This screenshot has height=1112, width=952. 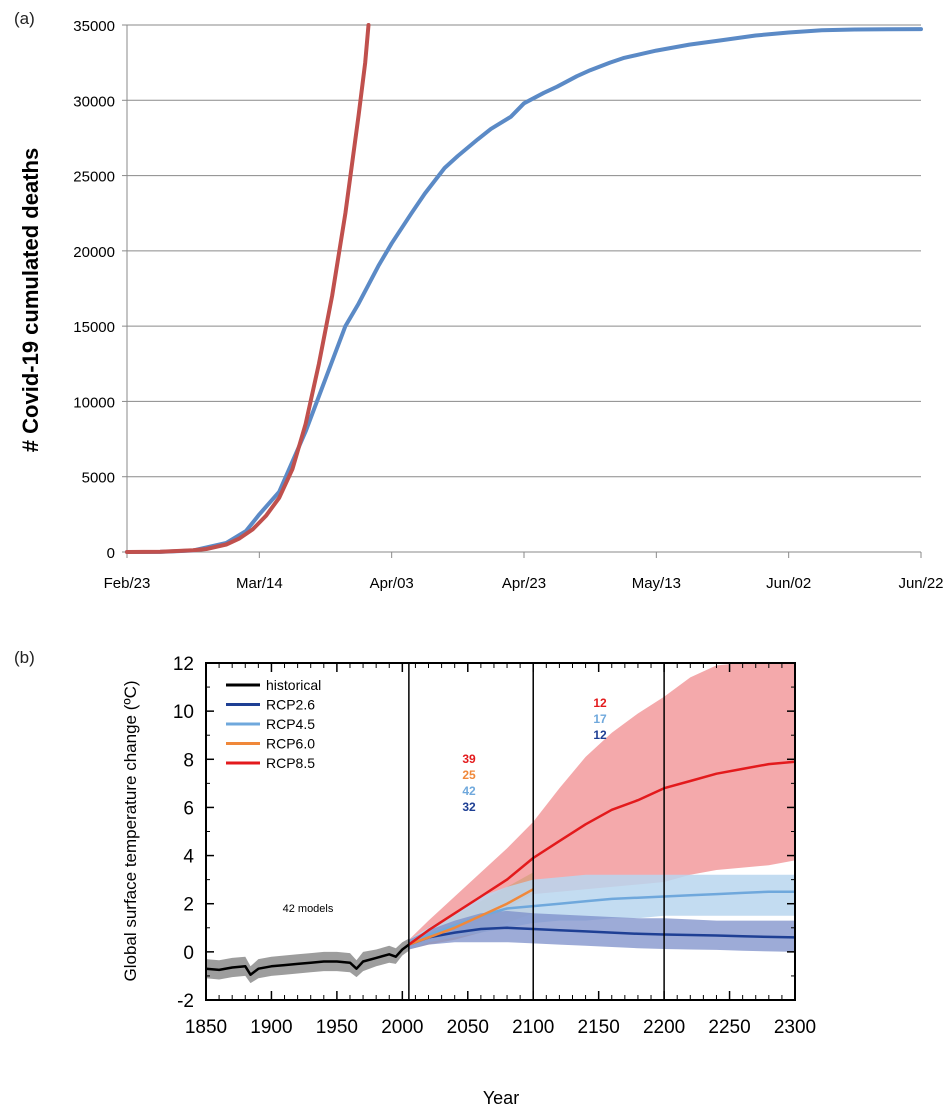 I want to click on model-count-2100-rcp2-6: 32, so click(x=469, y=807).